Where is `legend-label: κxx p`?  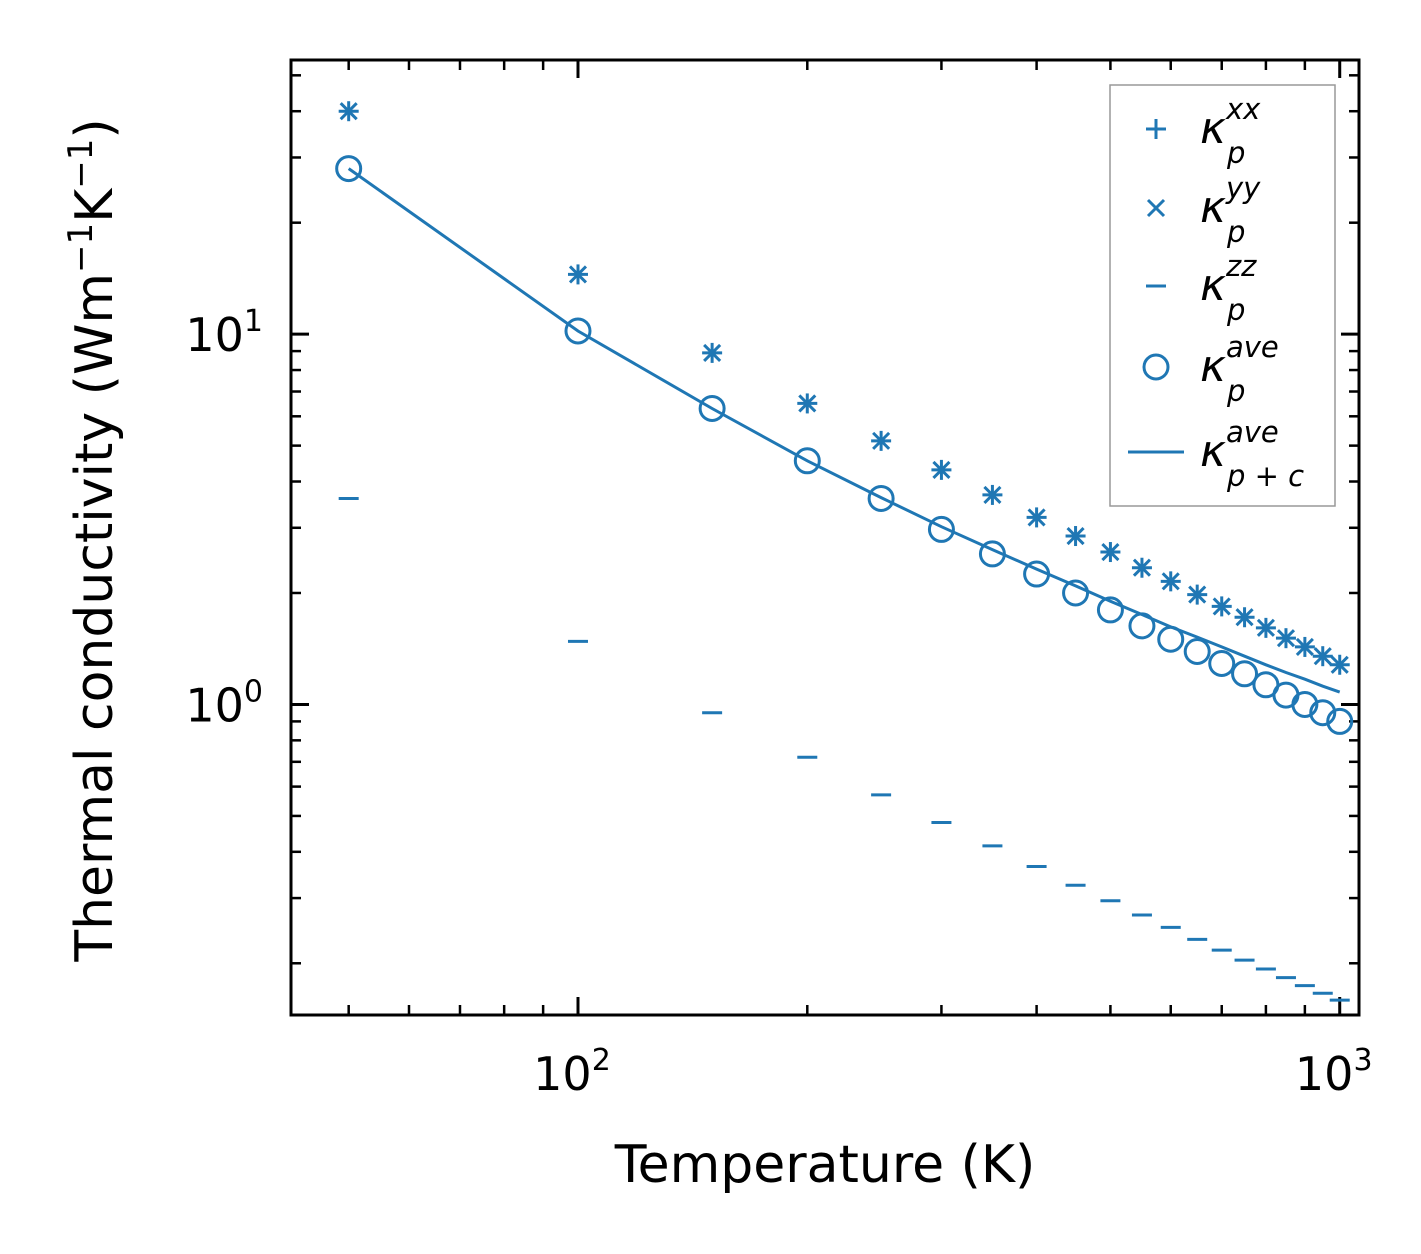
legend-label: κxx p is located at coordinates (1230, 131).